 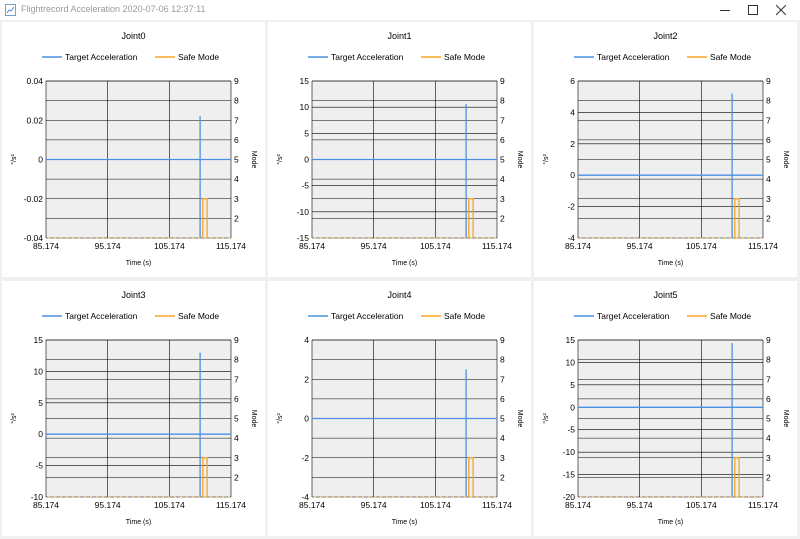 What do you see at coordinates (725, 10) in the screenshot?
I see `minimize-button` at bounding box center [725, 10].